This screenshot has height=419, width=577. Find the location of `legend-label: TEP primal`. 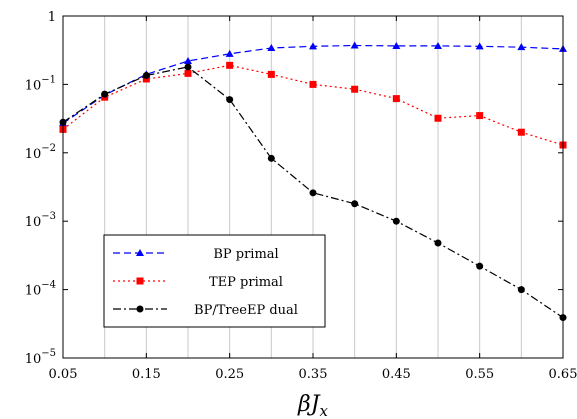

legend-label: TEP primal is located at coordinates (246, 282).